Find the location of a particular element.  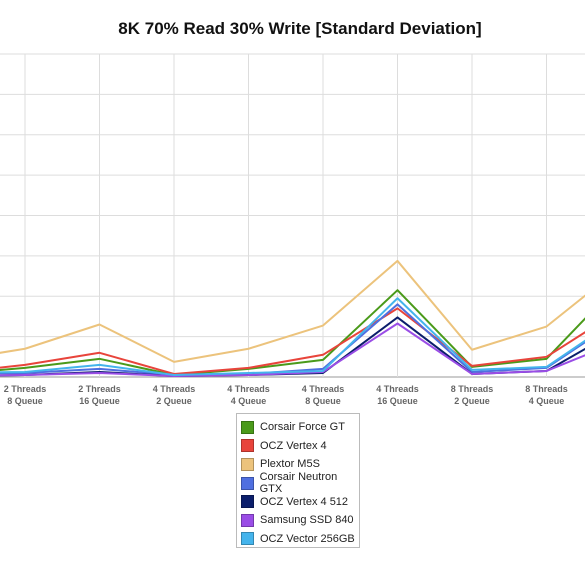

legend-item: Corsair Neutron GTX is located at coordinates (300, 483).